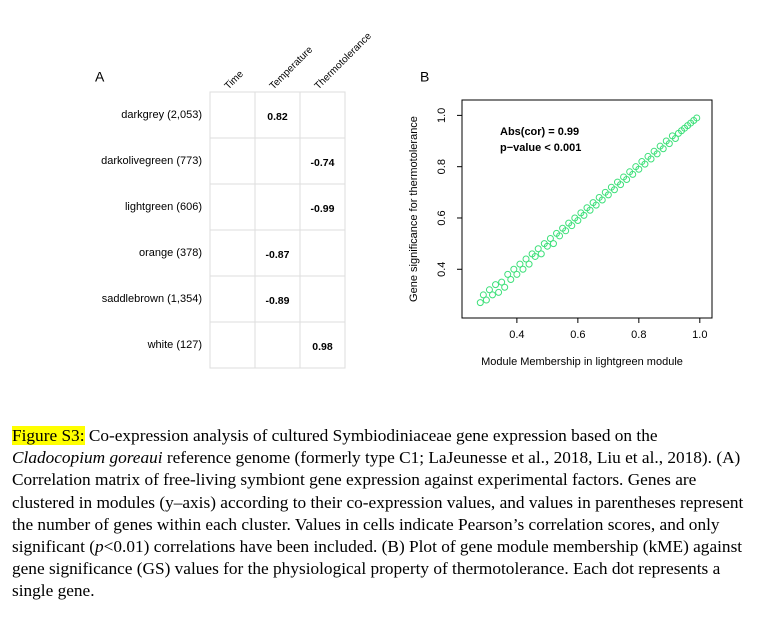  I want to click on column-label: Time, so click(235, 80).